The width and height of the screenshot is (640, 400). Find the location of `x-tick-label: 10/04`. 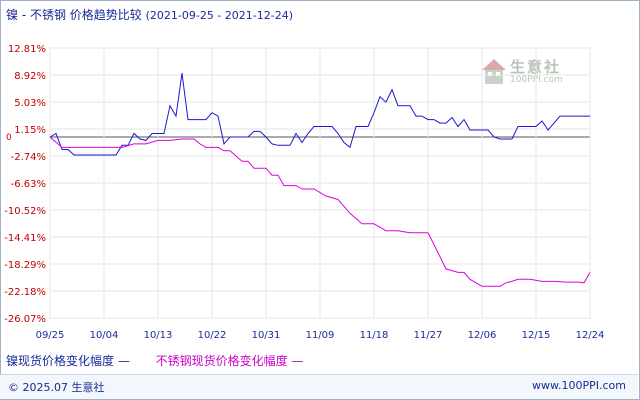

x-tick-label: 10/04 is located at coordinates (104, 335).